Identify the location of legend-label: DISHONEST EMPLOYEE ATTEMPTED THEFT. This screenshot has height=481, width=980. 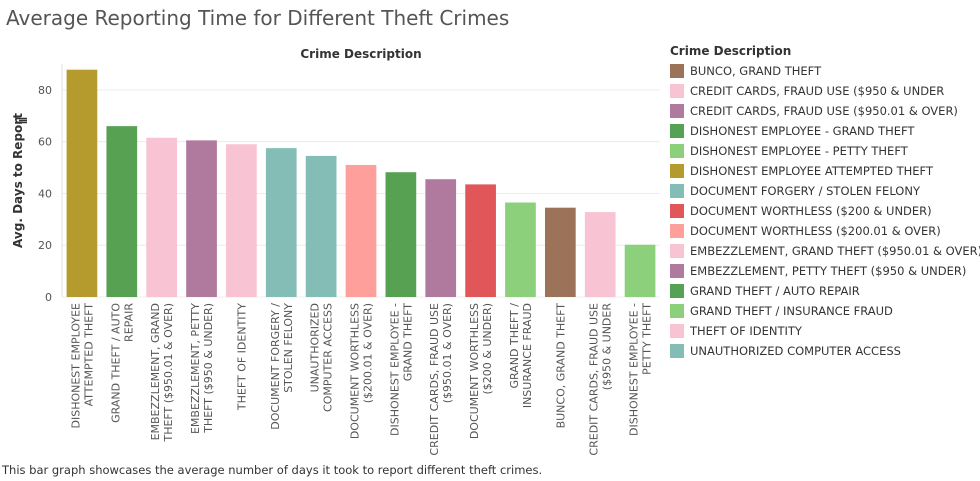
(811, 171).